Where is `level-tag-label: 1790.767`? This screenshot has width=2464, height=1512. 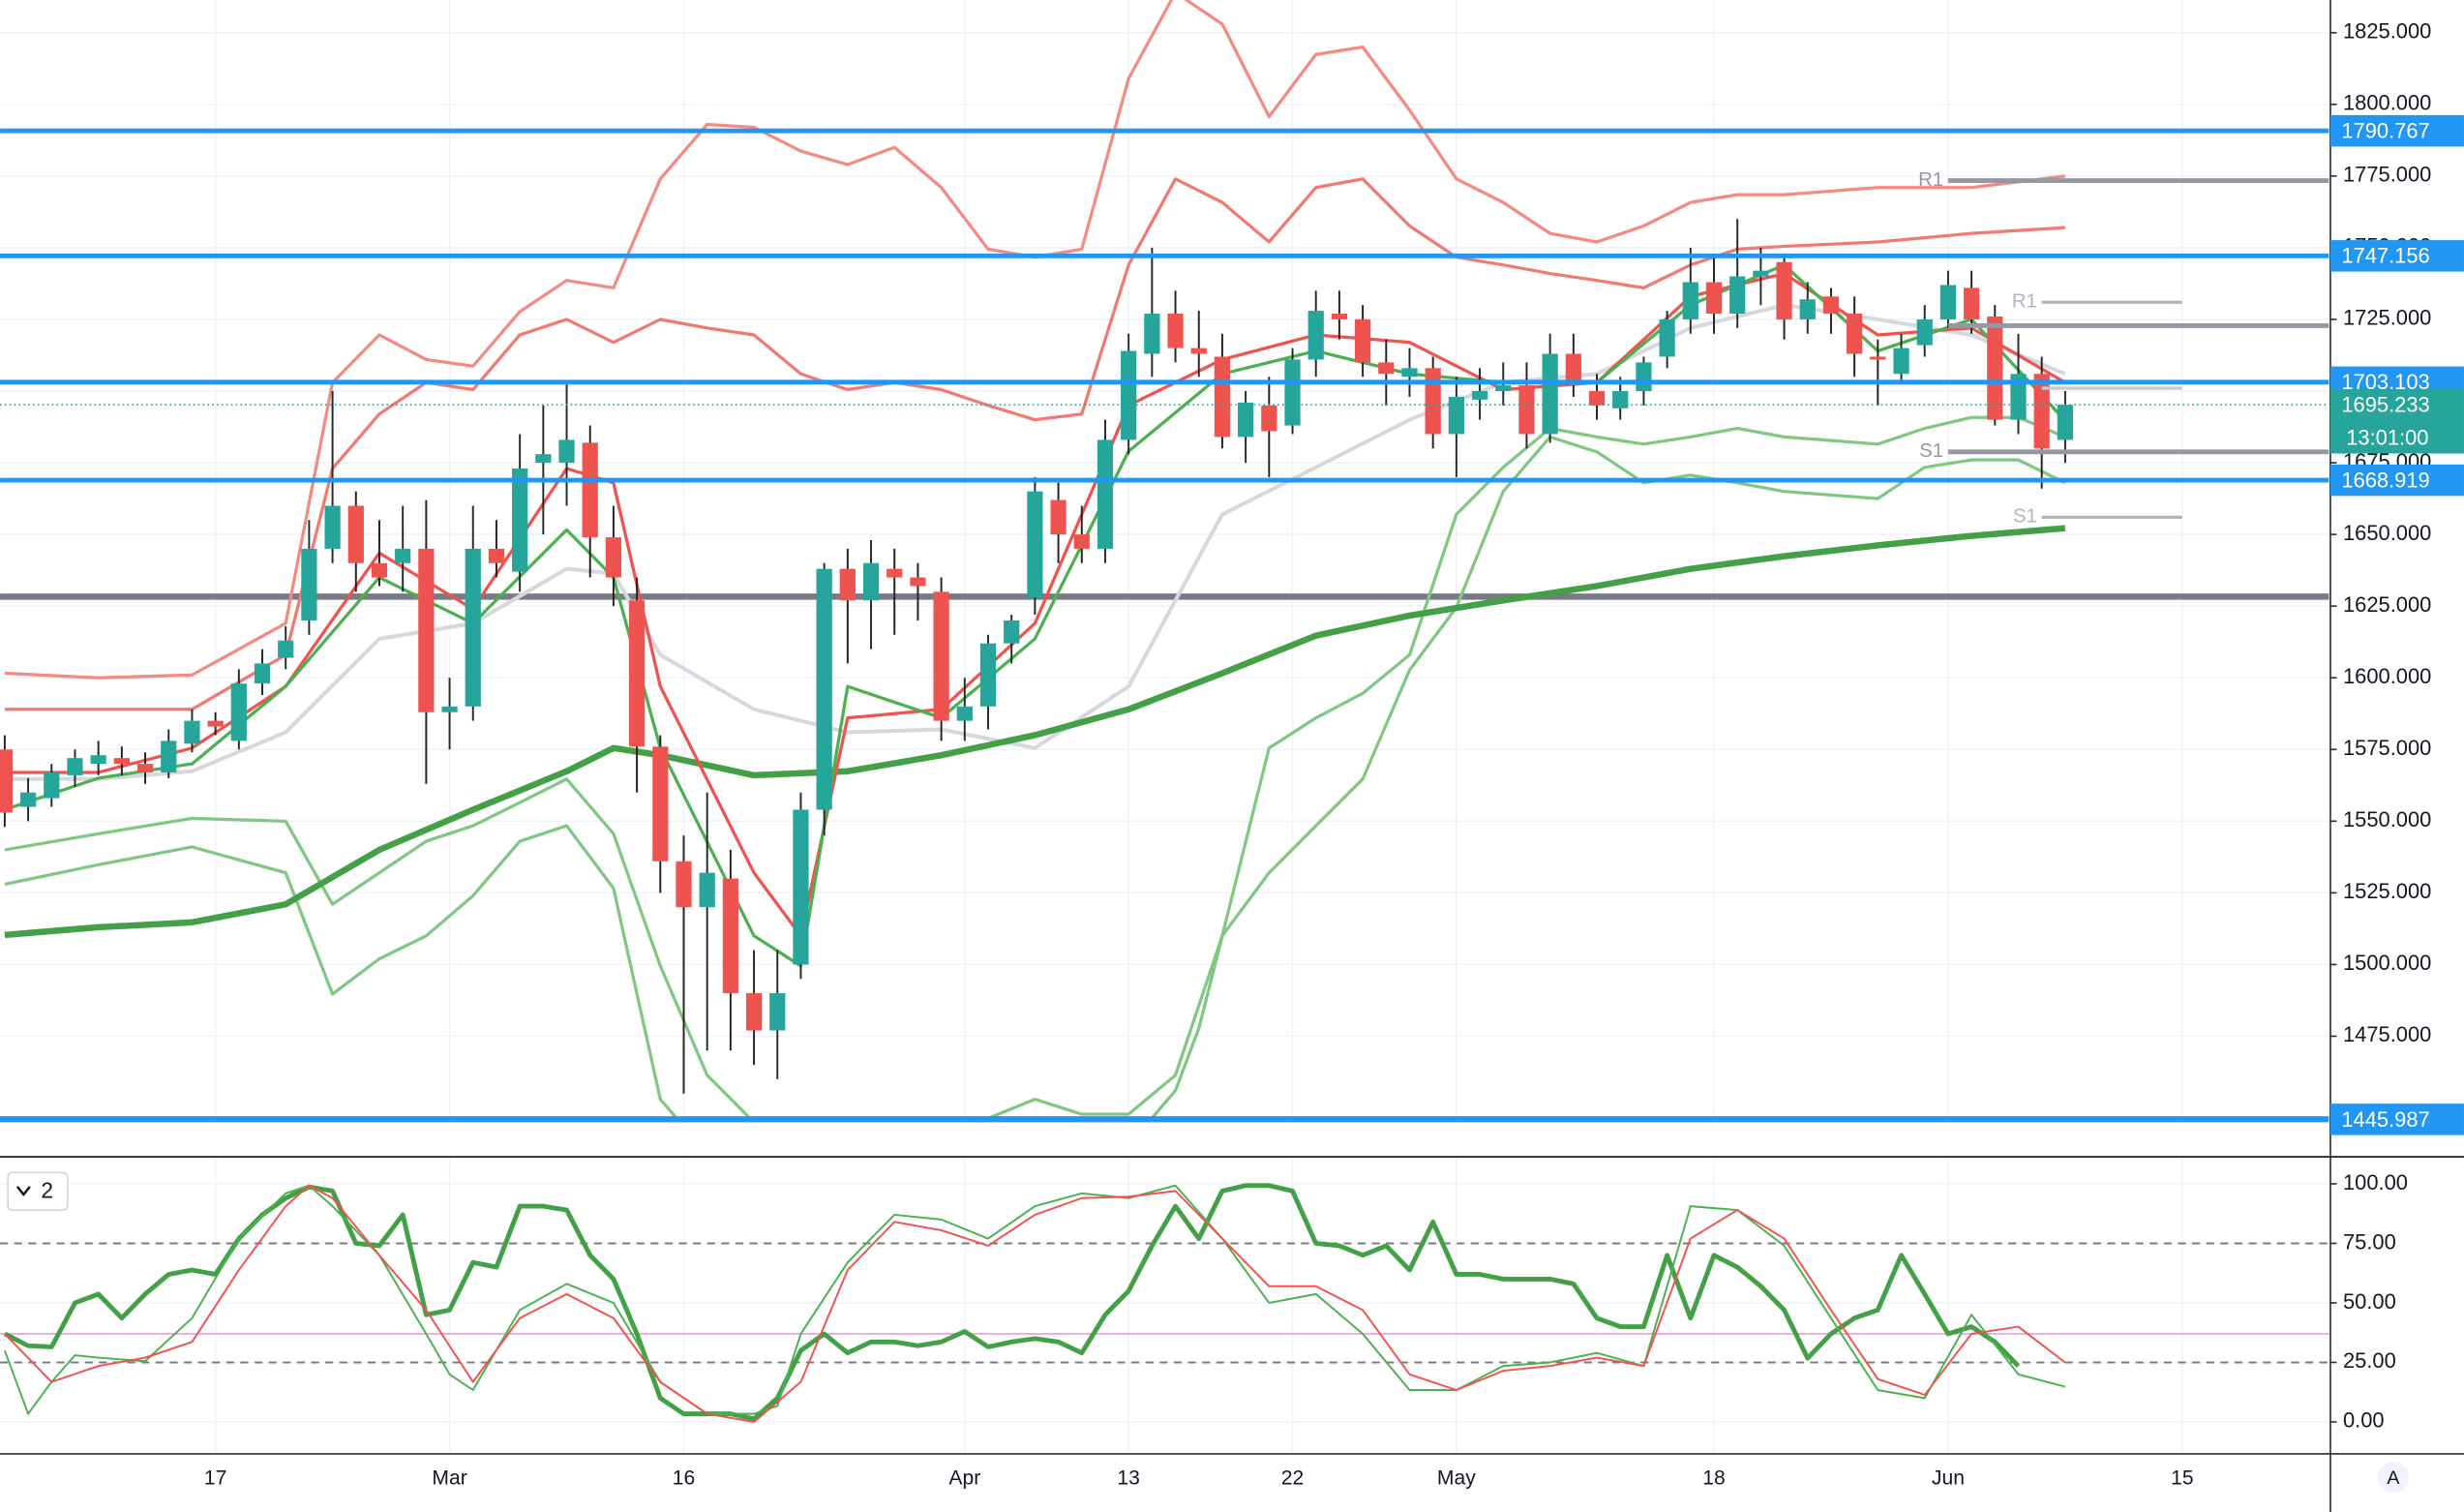
level-tag-label: 1790.767 is located at coordinates (2385, 131).